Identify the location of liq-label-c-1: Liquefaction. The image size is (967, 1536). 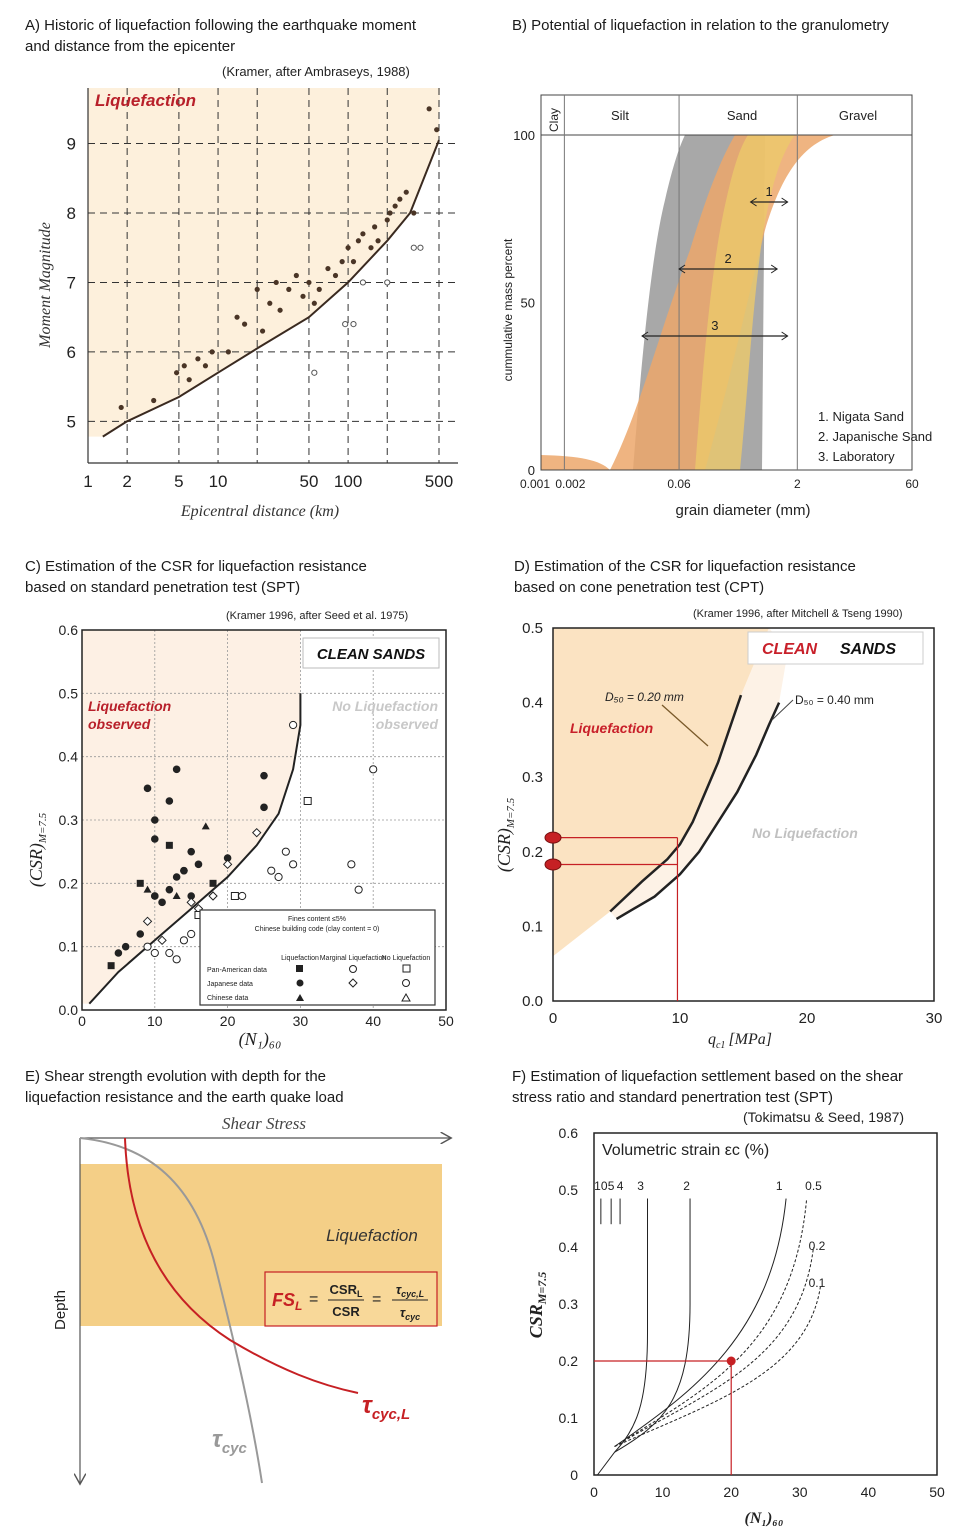
(129, 706).